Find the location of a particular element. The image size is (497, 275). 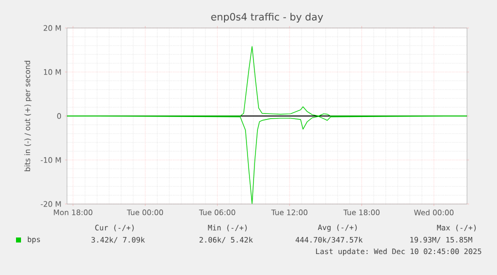

chart-title: enp0s4 traffic - by day is located at coordinates (267, 17).